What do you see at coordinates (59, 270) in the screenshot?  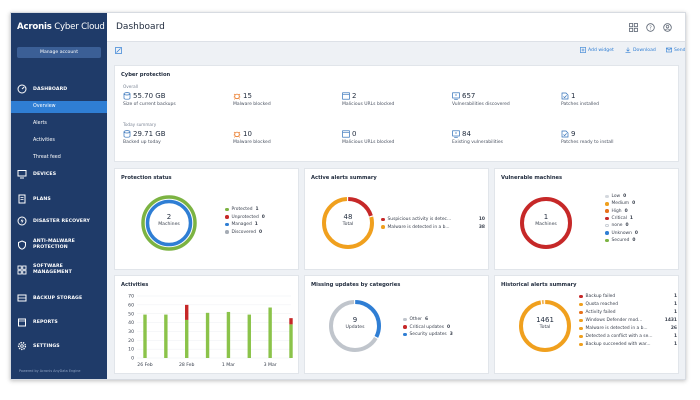 I see `sidebar-item-software-management: SOFTWARE MANAGEMENT` at bounding box center [59, 270].